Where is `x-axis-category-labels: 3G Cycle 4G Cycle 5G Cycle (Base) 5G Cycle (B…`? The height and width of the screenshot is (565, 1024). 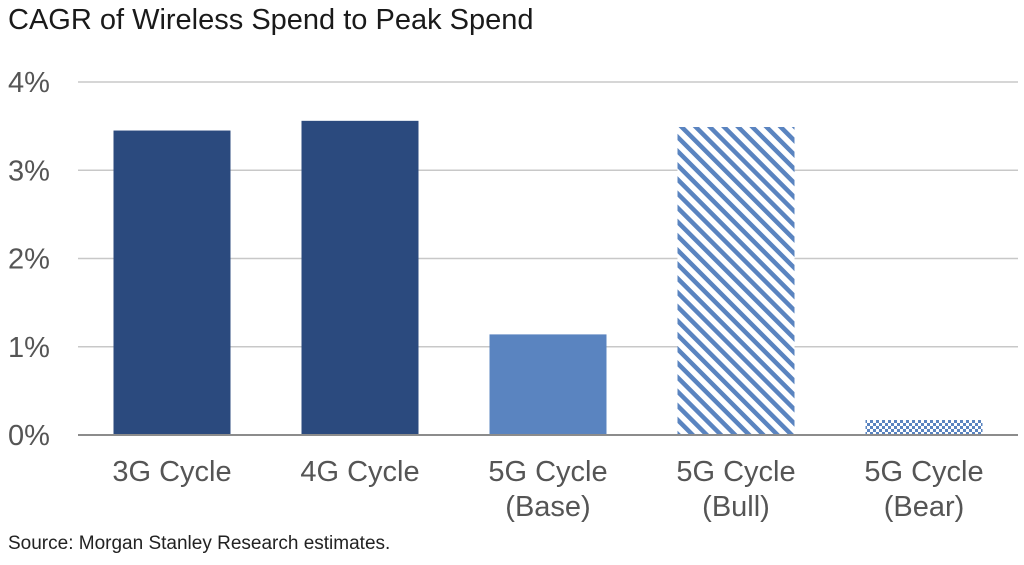
x-axis-category-labels: 3G Cycle 4G Cycle 5G Cycle (Base) 5G Cycle (B… is located at coordinates (547, 489).